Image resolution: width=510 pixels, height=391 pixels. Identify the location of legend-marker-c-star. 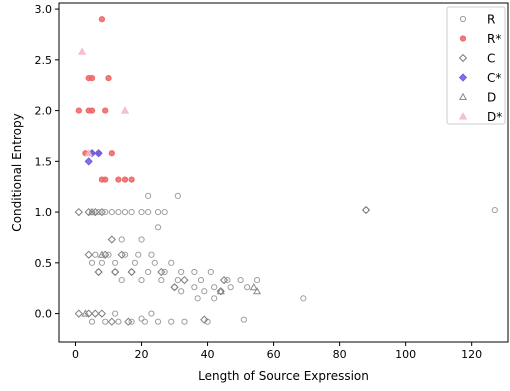
(463, 77).